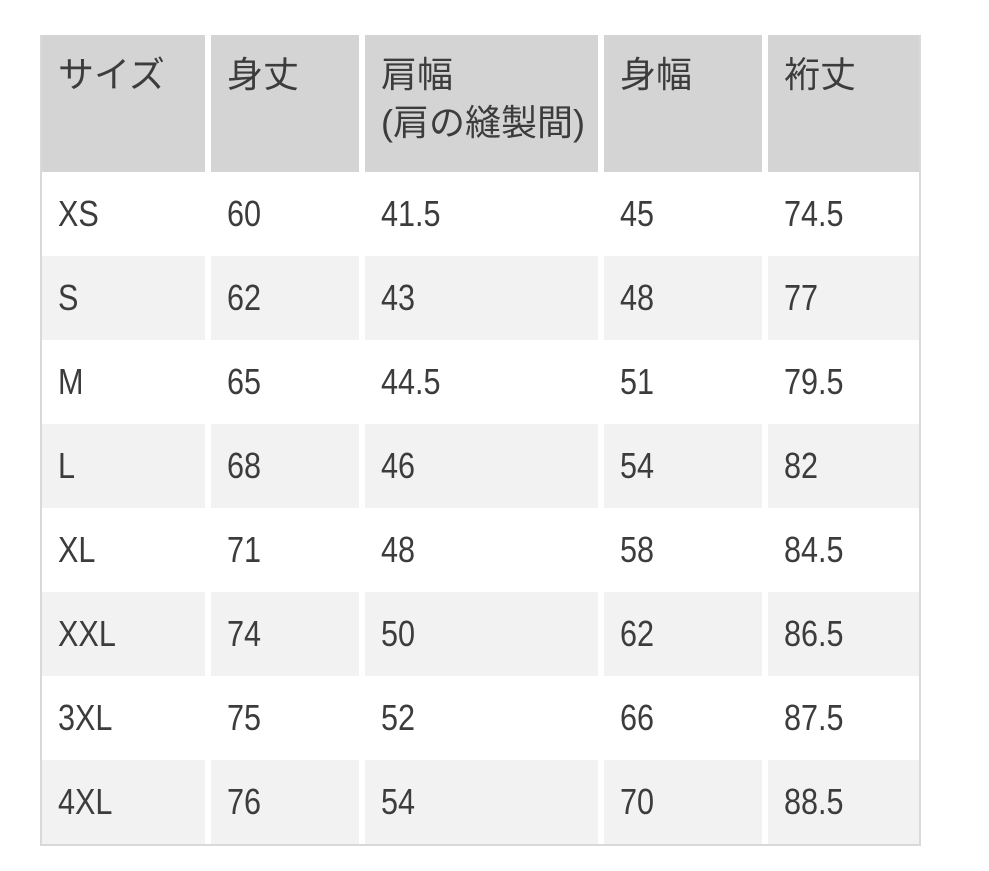 The width and height of the screenshot is (989, 871). I want to click on value-cell: 88.5, so click(843, 802).